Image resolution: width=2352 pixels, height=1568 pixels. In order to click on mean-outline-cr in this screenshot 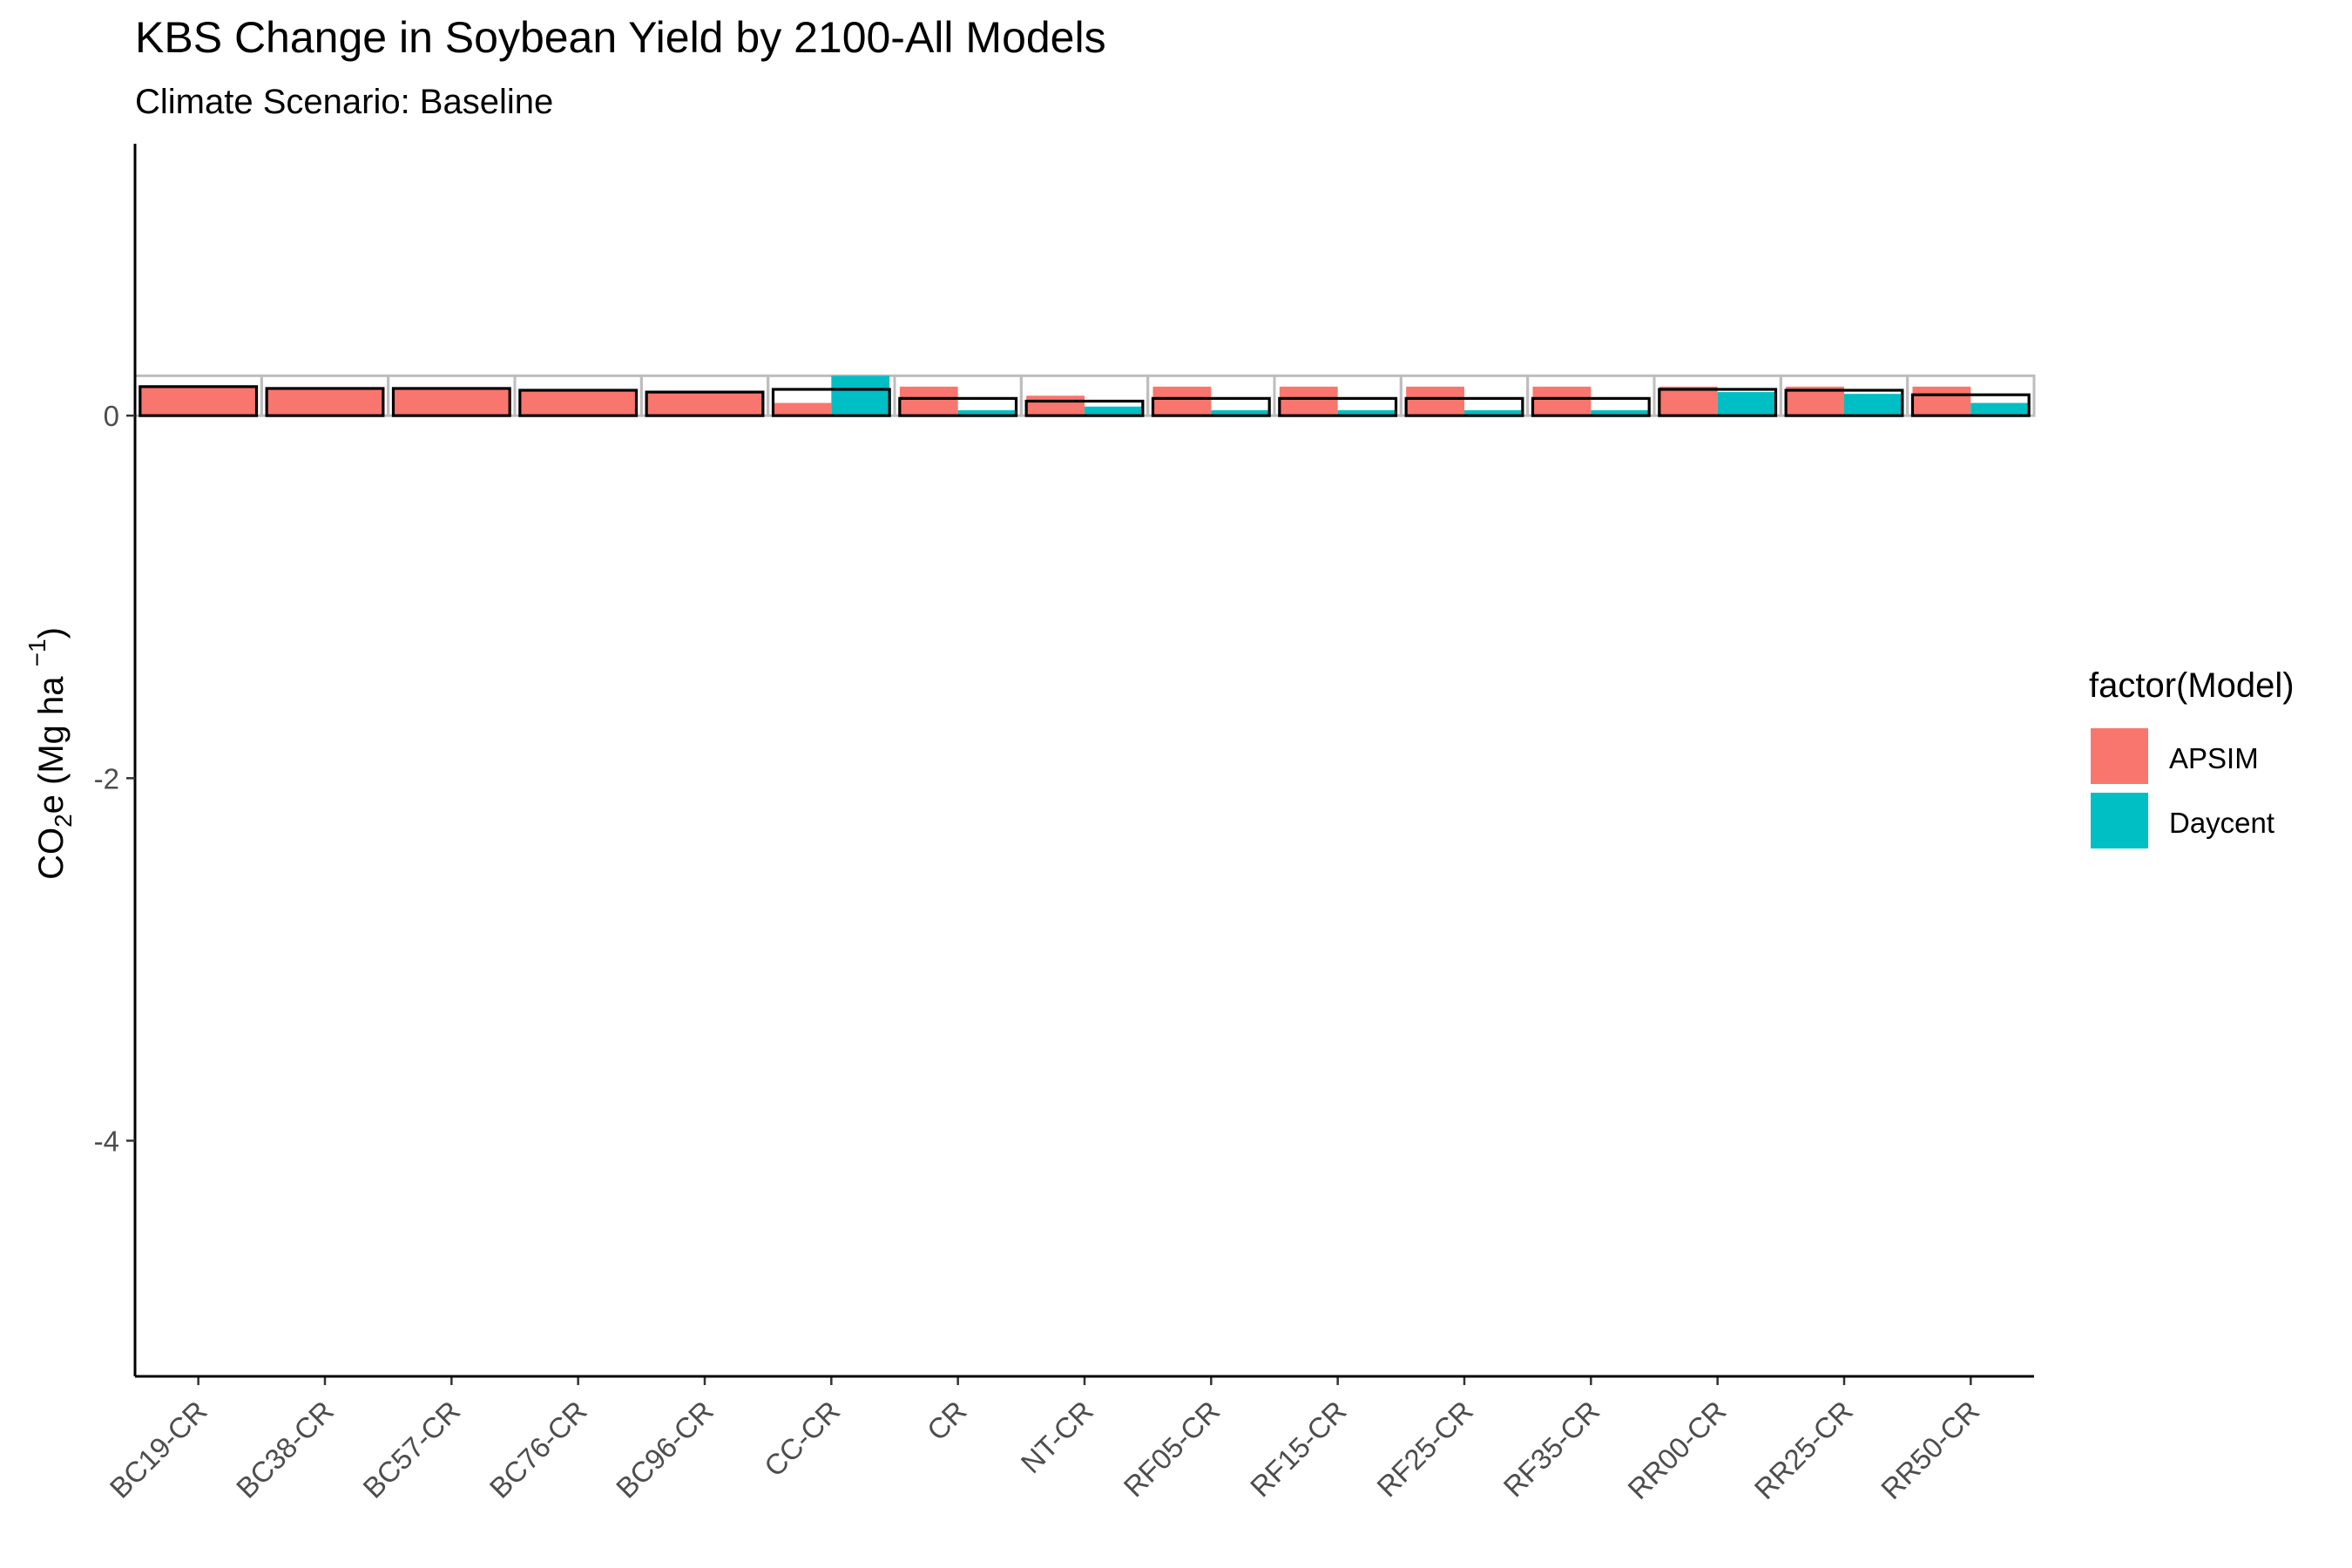, I will do `click(958, 406)`.